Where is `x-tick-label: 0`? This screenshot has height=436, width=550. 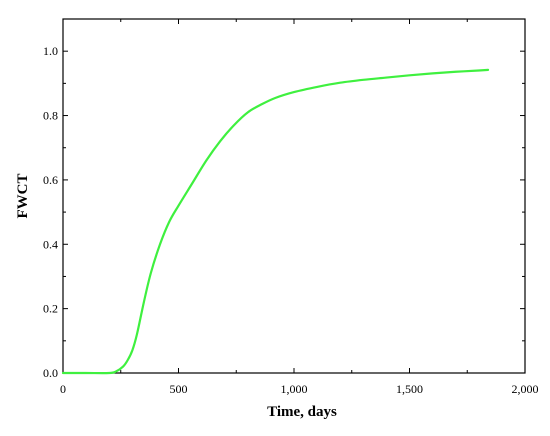
x-tick-label: 0 is located at coordinates (63, 389).